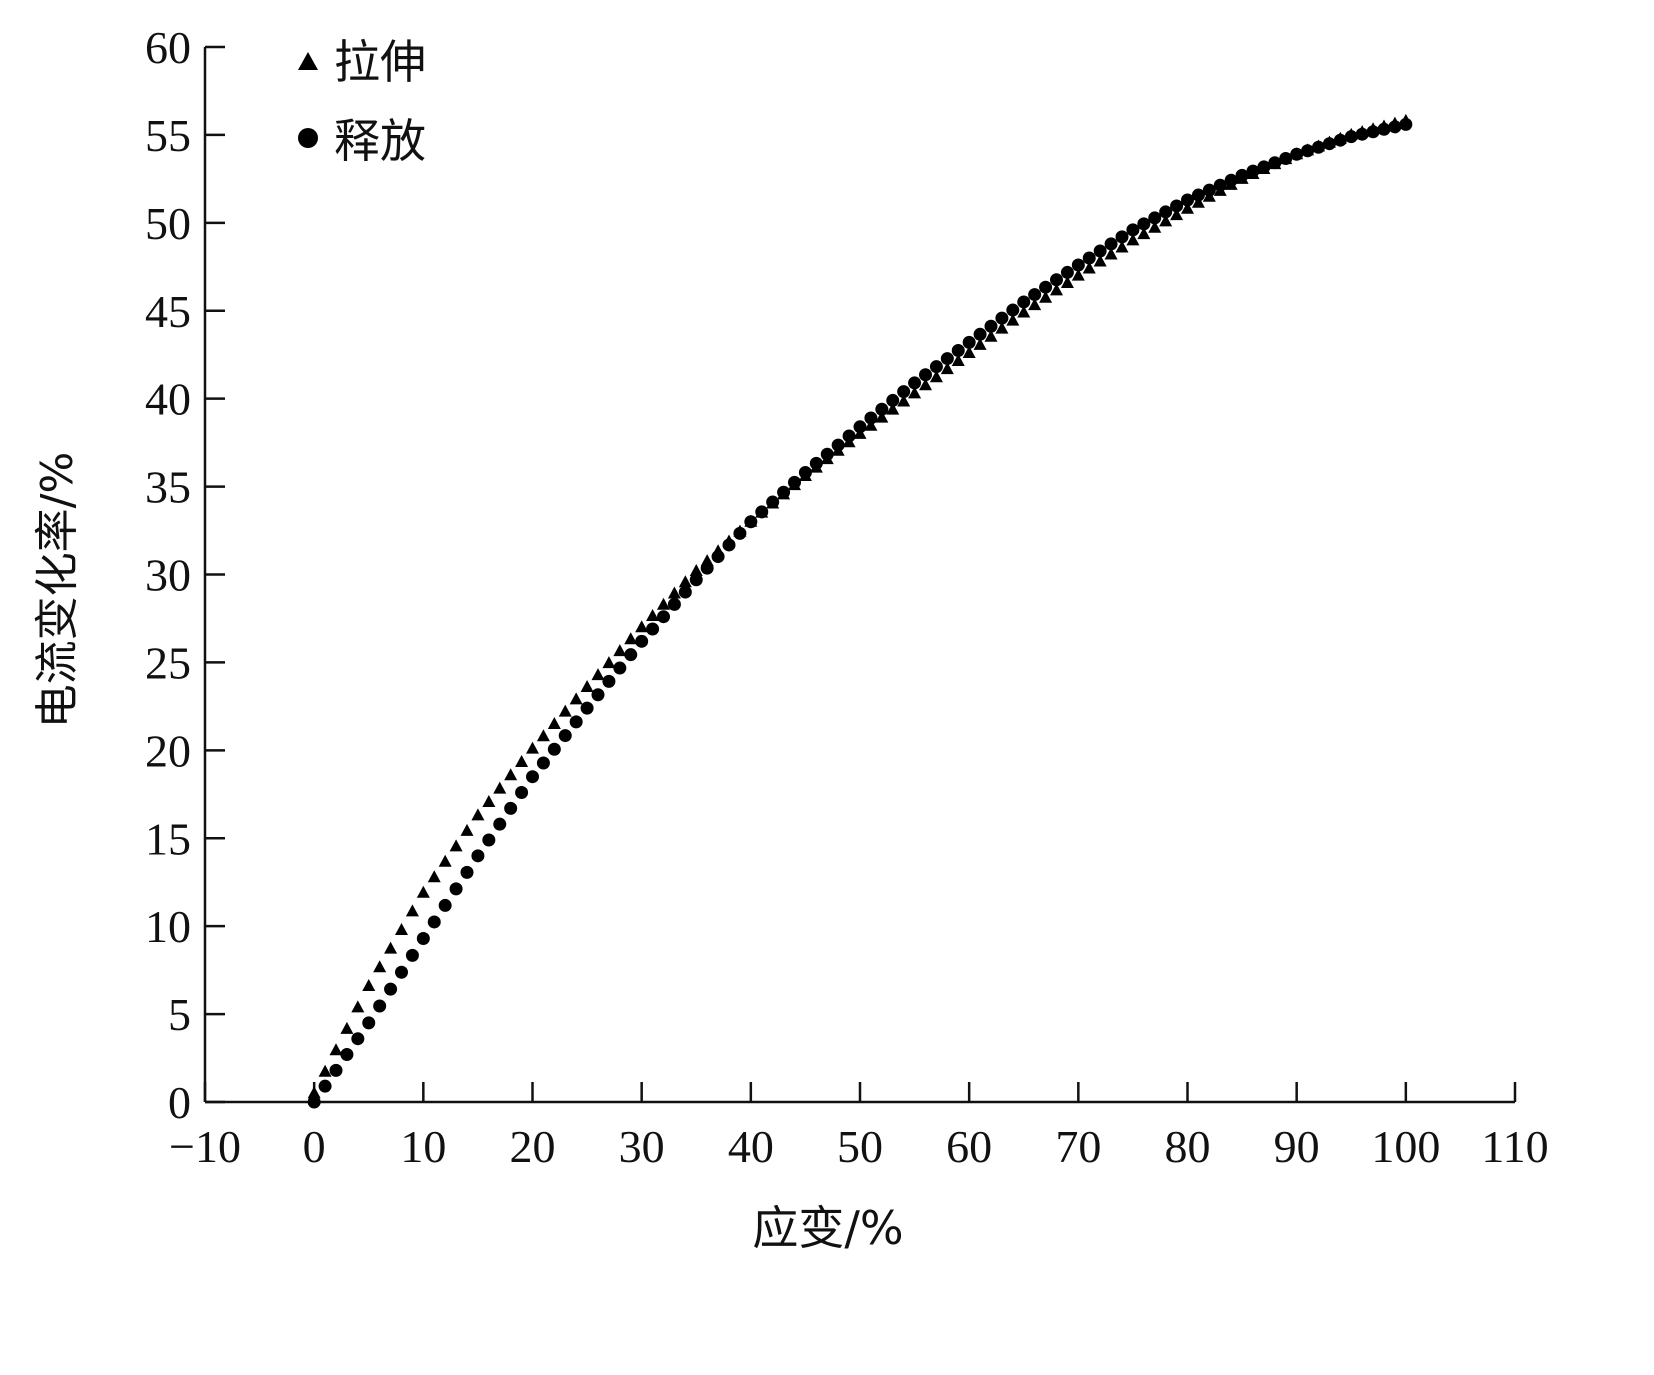 The width and height of the screenshot is (1654, 1375). Describe the element at coordinates (168, 399) in the screenshot. I see `y-tick-label: 40` at that location.